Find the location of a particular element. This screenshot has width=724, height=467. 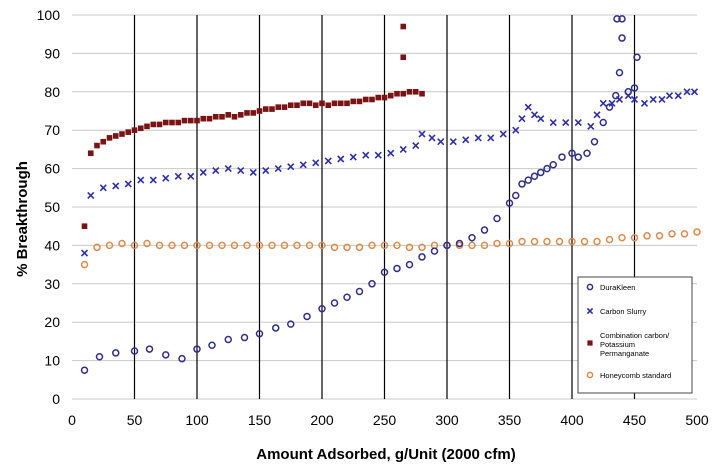

x-tick-label: 500 is located at coordinates (697, 420).